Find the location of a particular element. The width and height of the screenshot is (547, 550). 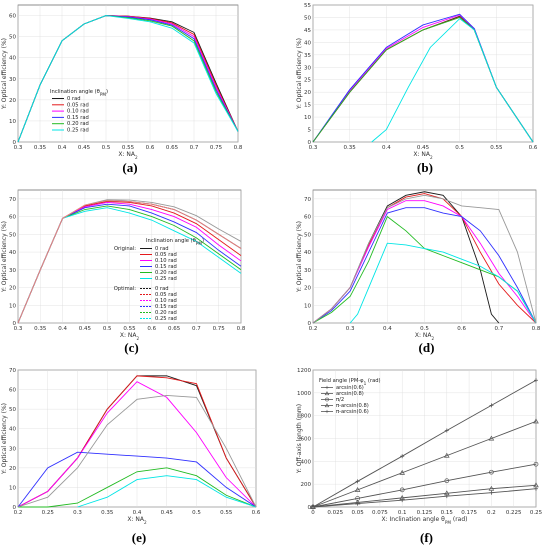

y-tick-label: 1200 is located at coordinates (304, 371).